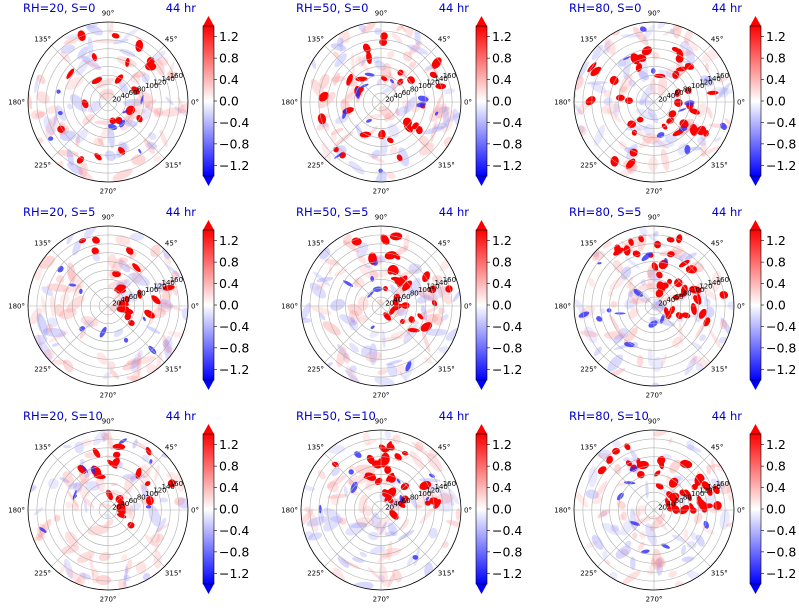 This screenshot has height=612, width=799. What do you see at coordinates (414, 293) in the screenshot?
I see `radial-tick-label: 80` at bounding box center [414, 293].